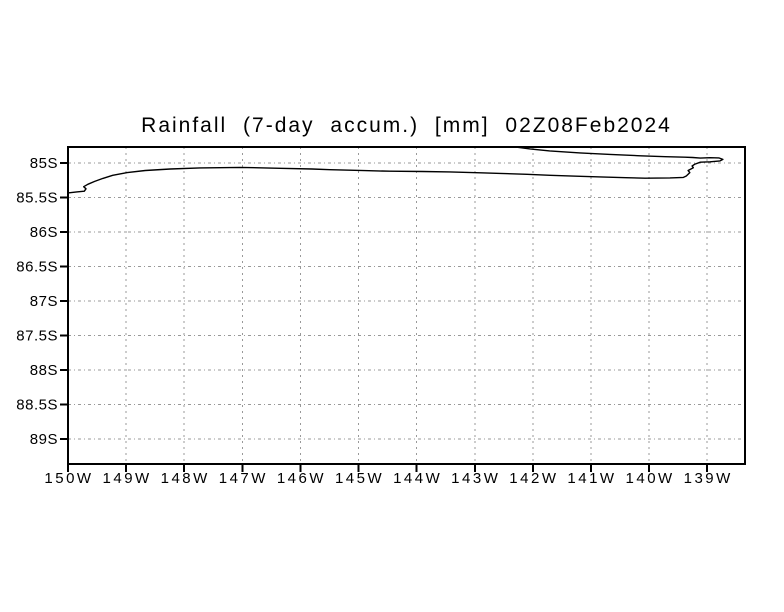  What do you see at coordinates (185, 478) in the screenshot?
I see `x-tick-label: 148W` at bounding box center [185, 478].